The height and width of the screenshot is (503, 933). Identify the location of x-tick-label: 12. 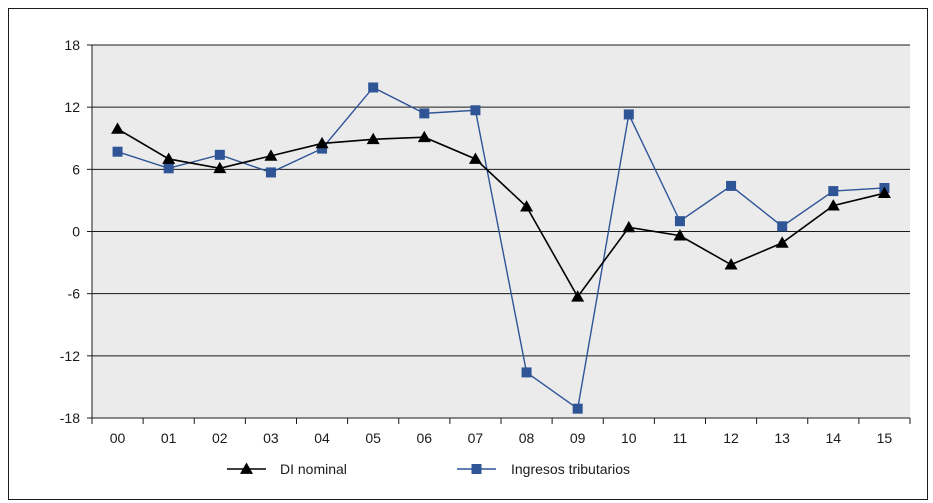
(731, 438).